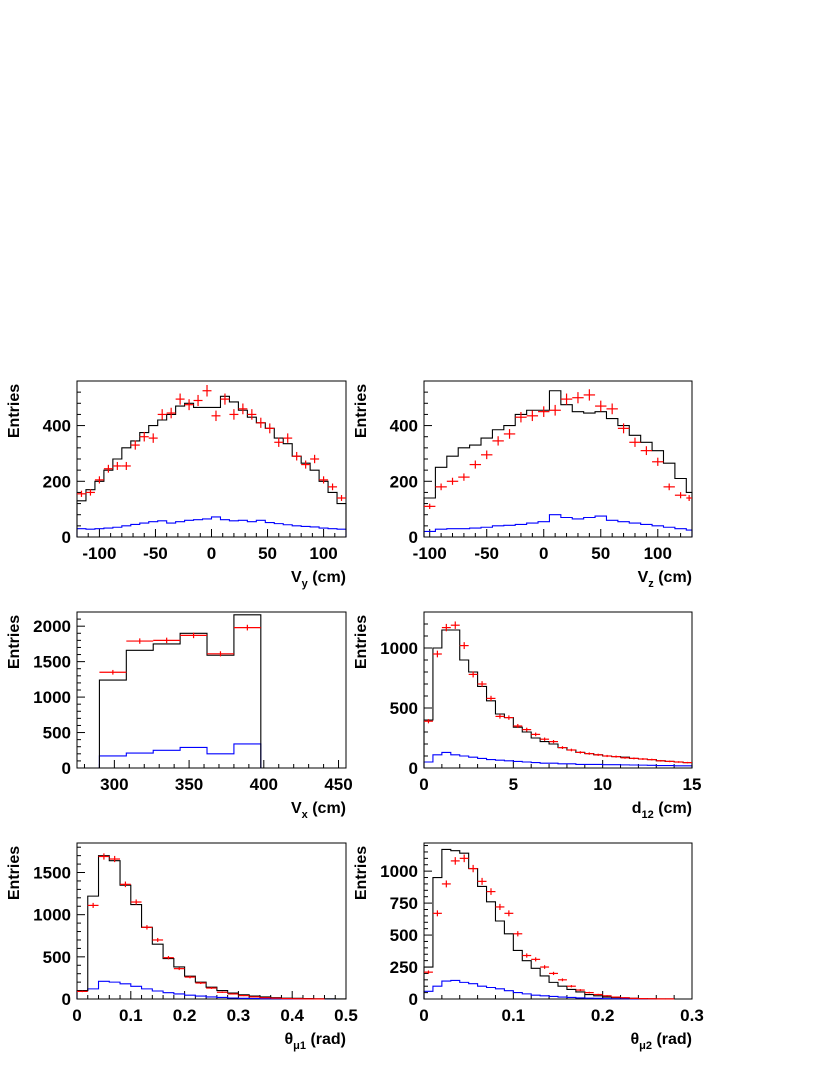 The image size is (830, 1075). Describe the element at coordinates (404, 903) in the screenshot. I see `y-tick-label: 750` at that location.